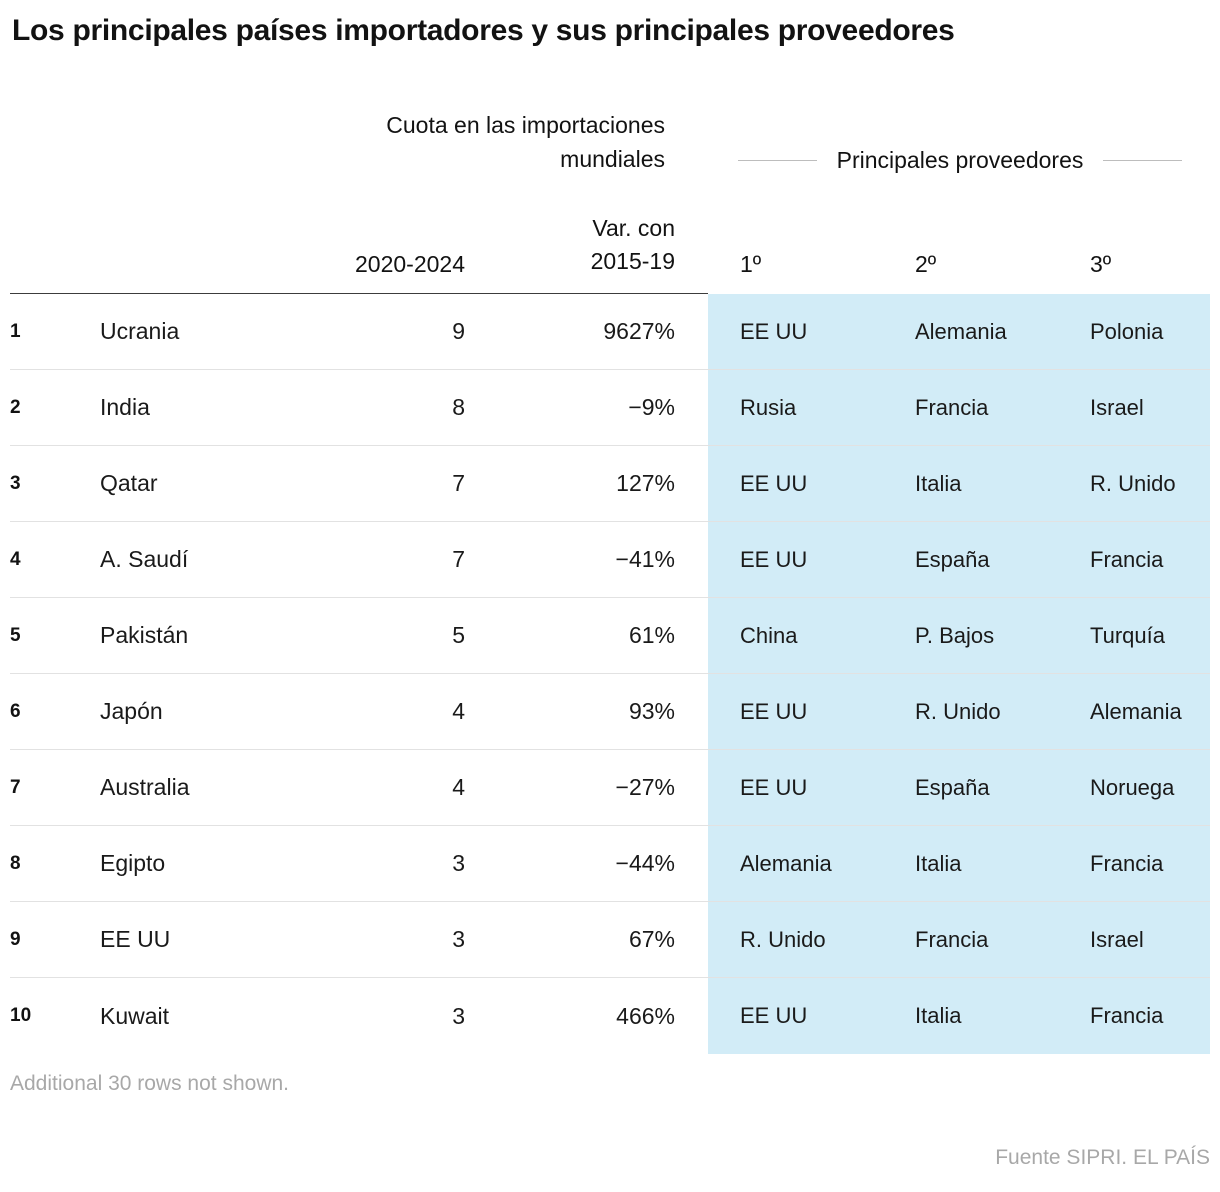 The height and width of the screenshot is (1192, 1220). What do you see at coordinates (651, 635) in the screenshot?
I see `variation-value: 61%` at bounding box center [651, 635].